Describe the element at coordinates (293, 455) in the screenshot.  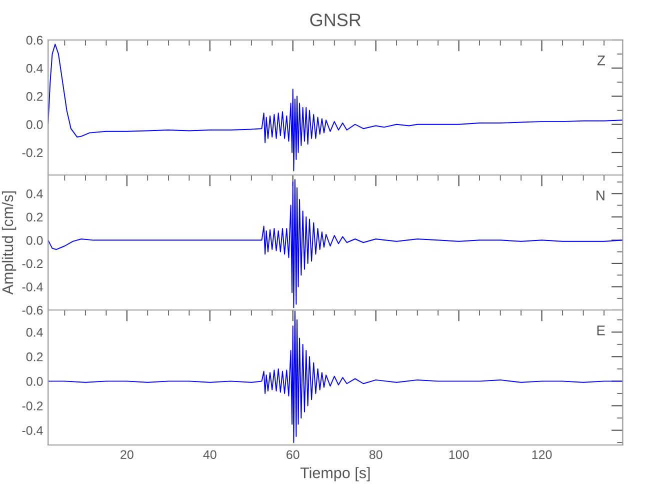
I see `x-tick-label: 60` at that location.